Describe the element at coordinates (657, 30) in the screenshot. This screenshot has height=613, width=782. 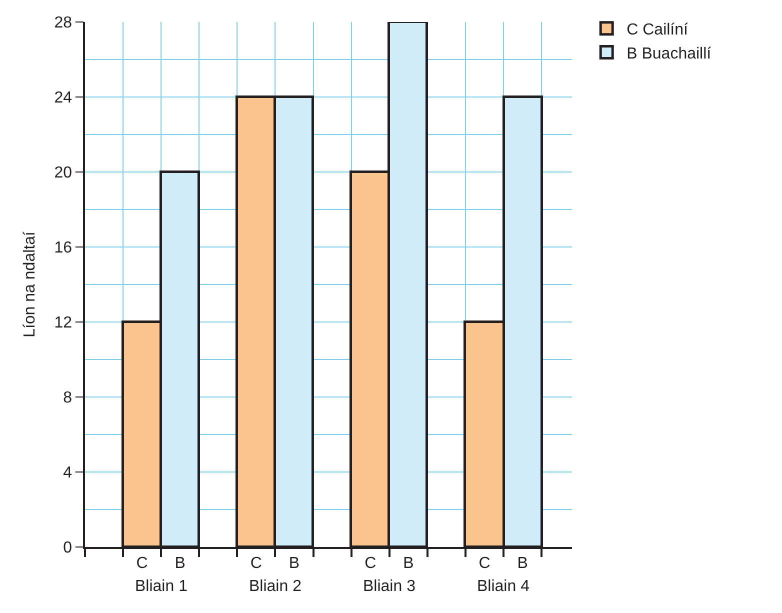
I see `legend-label: C Cailíní` at that location.